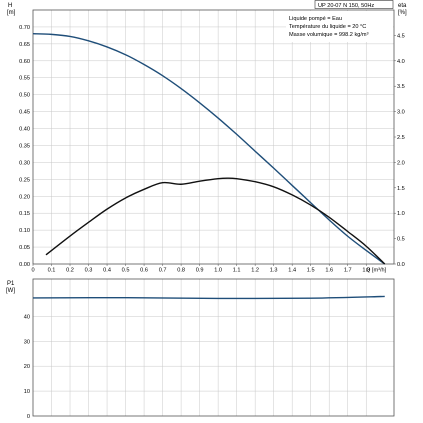 This screenshot has height=423, width=423. Describe the element at coordinates (255, 271) in the screenshot. I see `x-tick-label: 1.2` at that location.